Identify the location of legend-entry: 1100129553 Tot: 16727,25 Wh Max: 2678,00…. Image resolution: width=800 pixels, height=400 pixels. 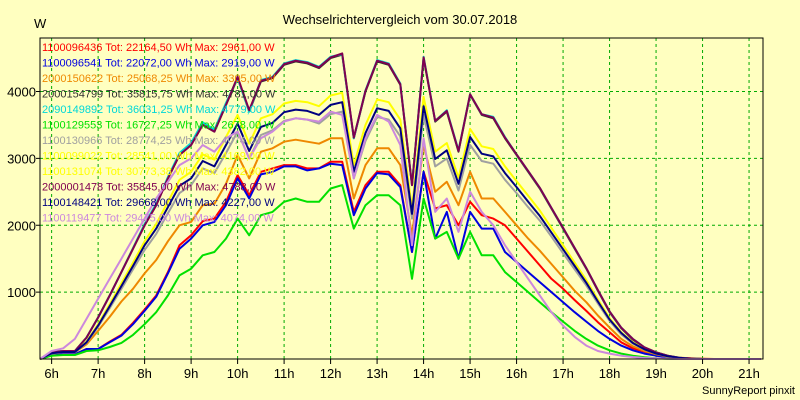
(158, 126).